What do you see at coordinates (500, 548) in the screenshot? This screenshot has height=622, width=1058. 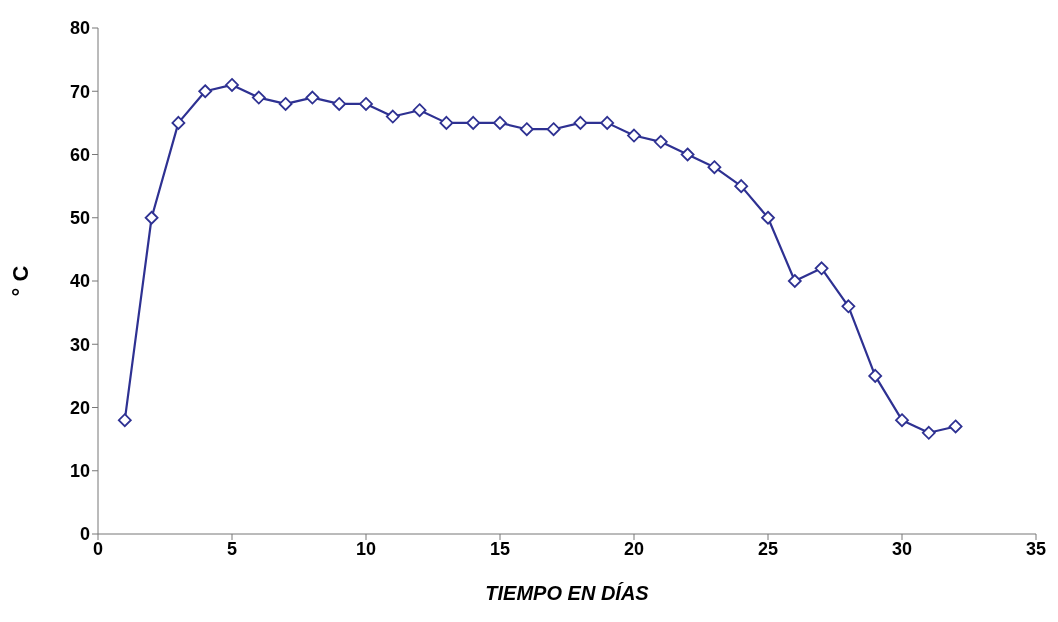 I see `x-tick-label: 15` at bounding box center [500, 548].